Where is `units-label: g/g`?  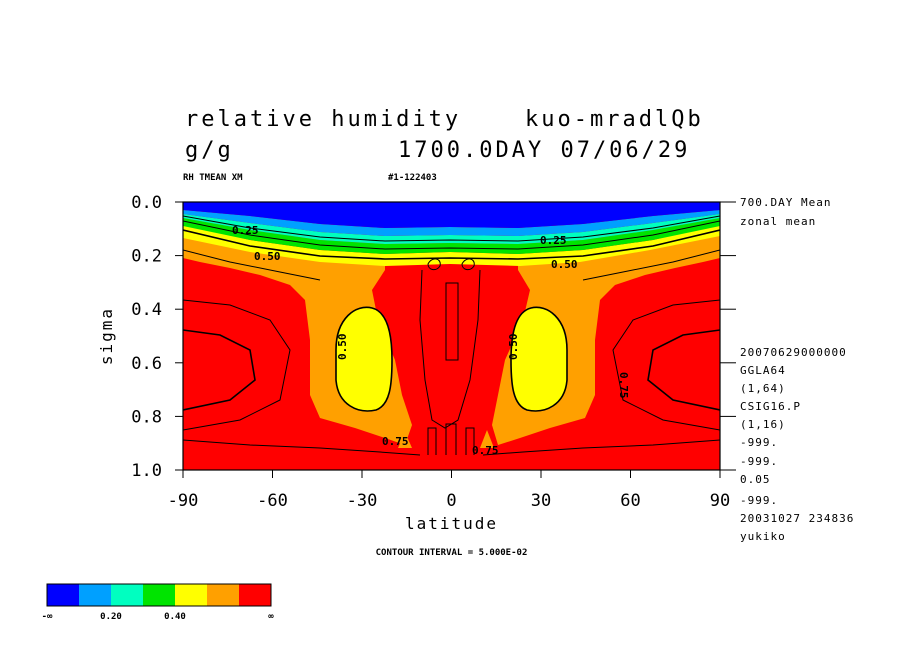
units-label: g/g is located at coordinates (209, 150).